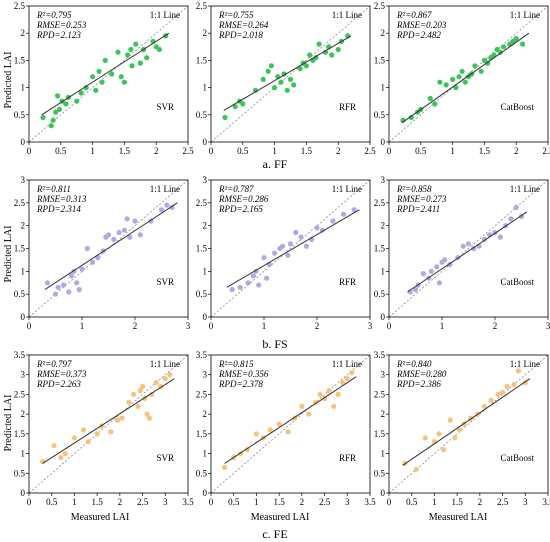  Describe the element at coordinates (412, 502) in the screenshot. I see `x-tick-label: 0.5` at that location.